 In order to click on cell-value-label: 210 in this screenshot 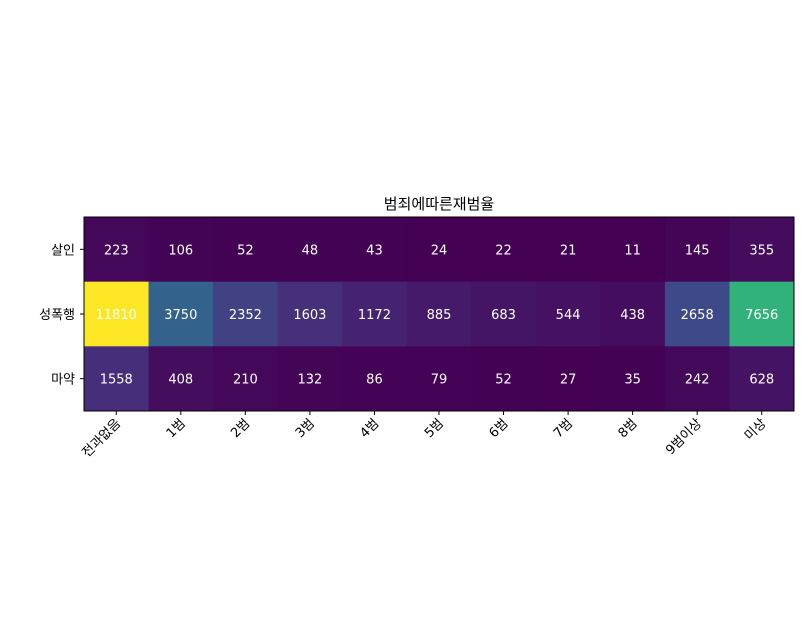, I will do `click(245, 380)`.